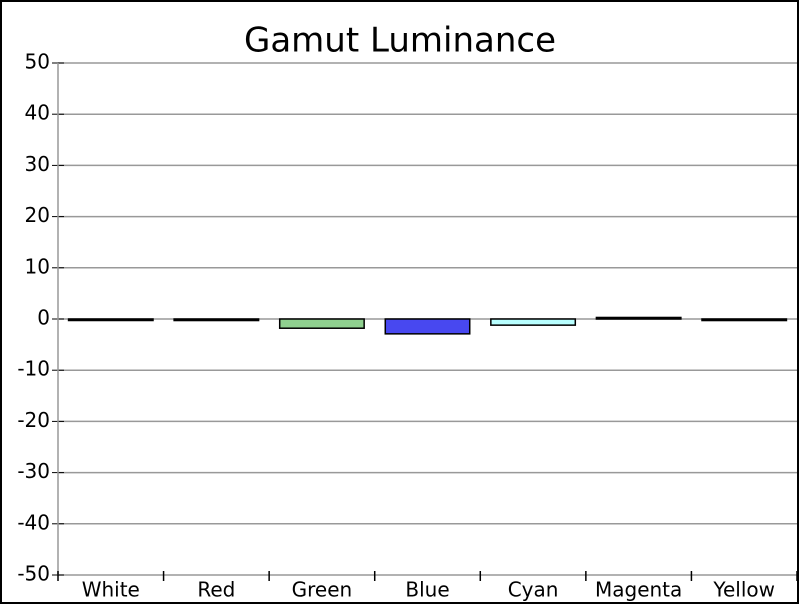  What do you see at coordinates (33, 369) in the screenshot?
I see `y-tick-label: -10` at bounding box center [33, 369].